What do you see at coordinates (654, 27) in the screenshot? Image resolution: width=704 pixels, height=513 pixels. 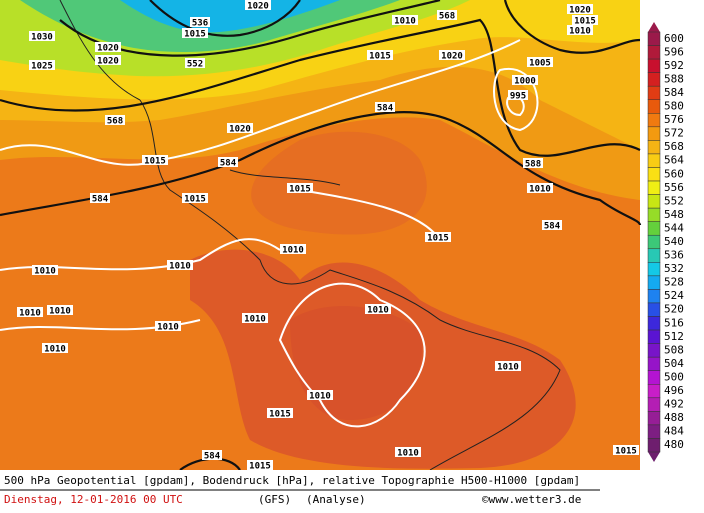 I see `colorbar-arrow-top` at bounding box center [654, 27].